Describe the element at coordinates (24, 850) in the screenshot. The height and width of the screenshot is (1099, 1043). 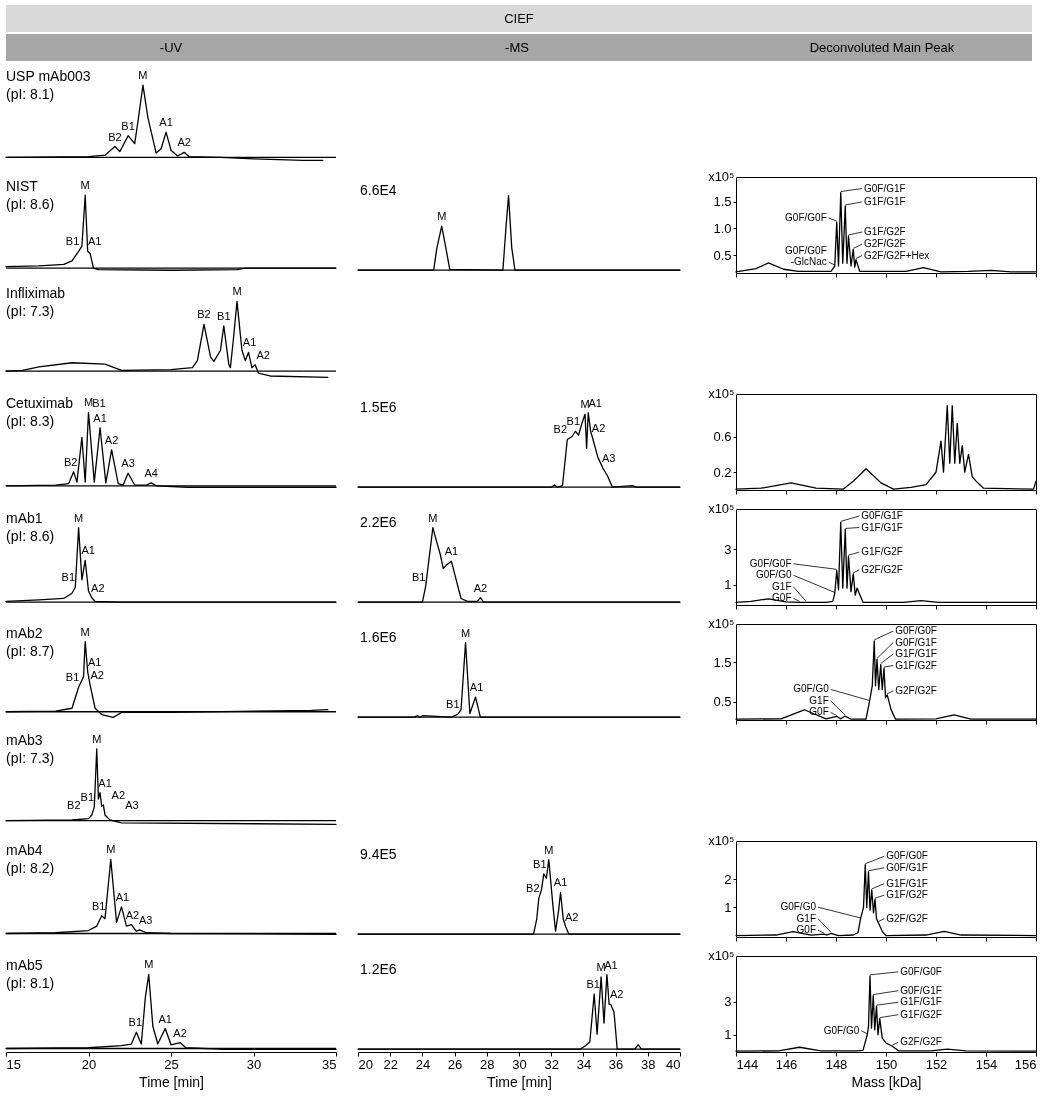
I see `chart-title: mAb4` at that location.